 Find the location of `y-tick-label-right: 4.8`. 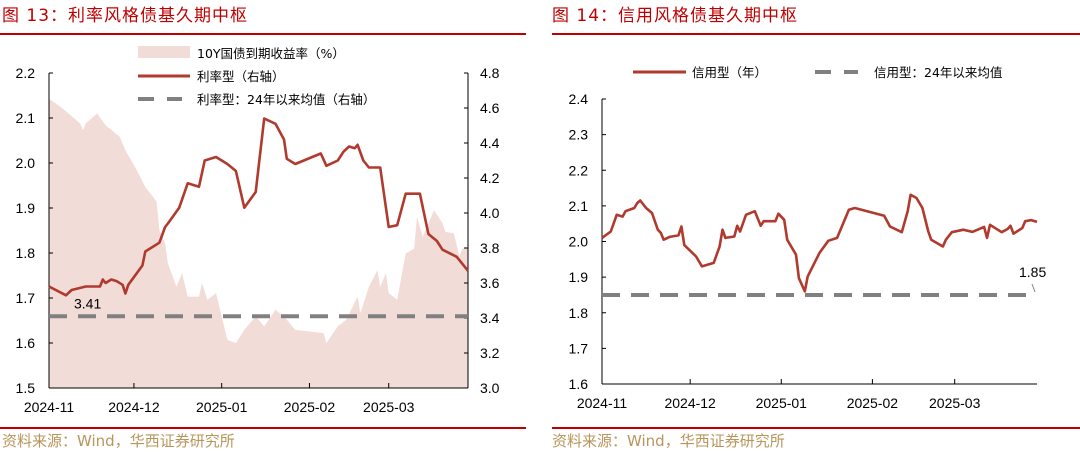

y-tick-label-right: 4.8 is located at coordinates (490, 73).